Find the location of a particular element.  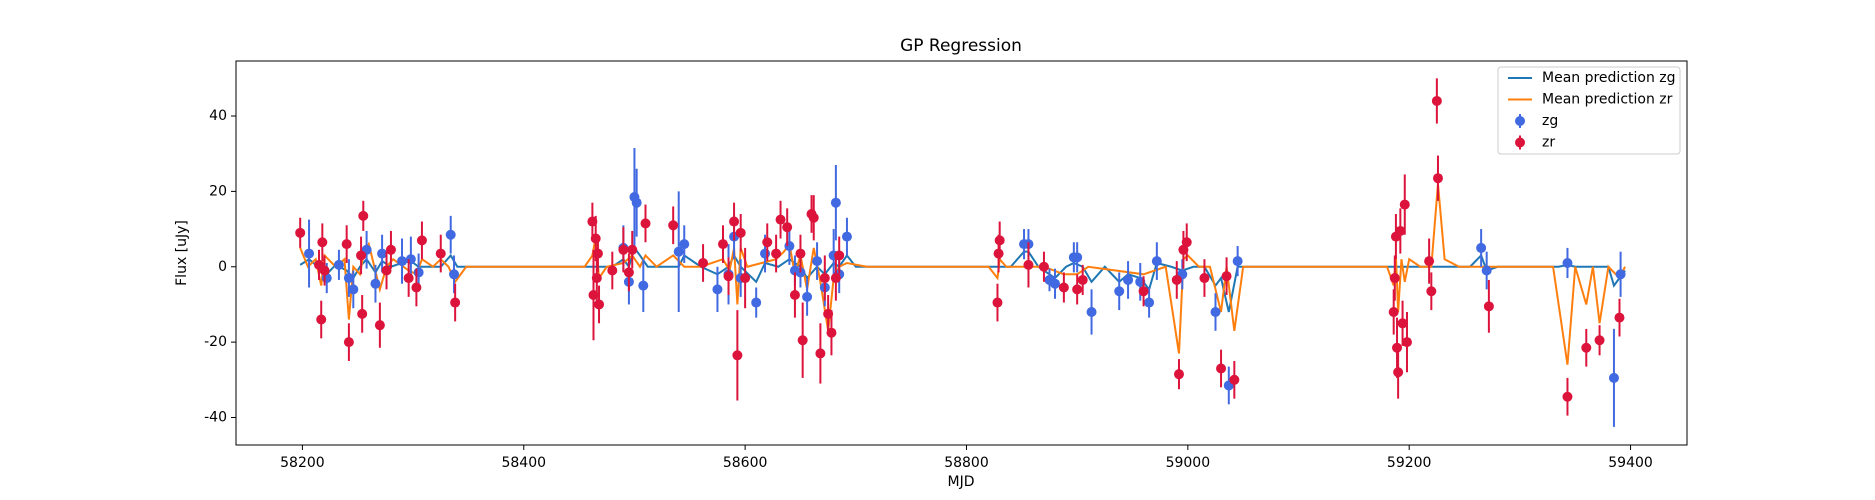

legend-label: zg is located at coordinates (1550, 121).